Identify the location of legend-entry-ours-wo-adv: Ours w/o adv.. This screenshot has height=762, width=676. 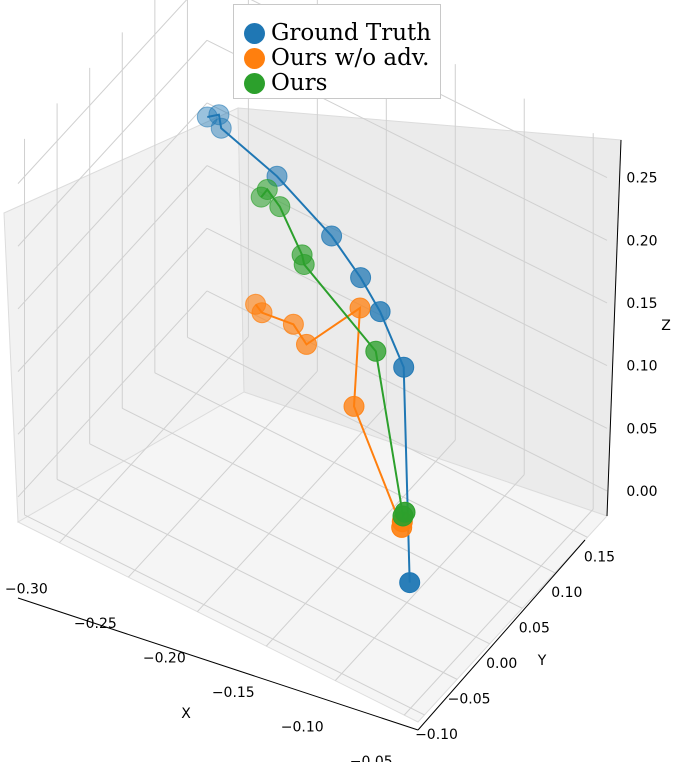
(331, 58).